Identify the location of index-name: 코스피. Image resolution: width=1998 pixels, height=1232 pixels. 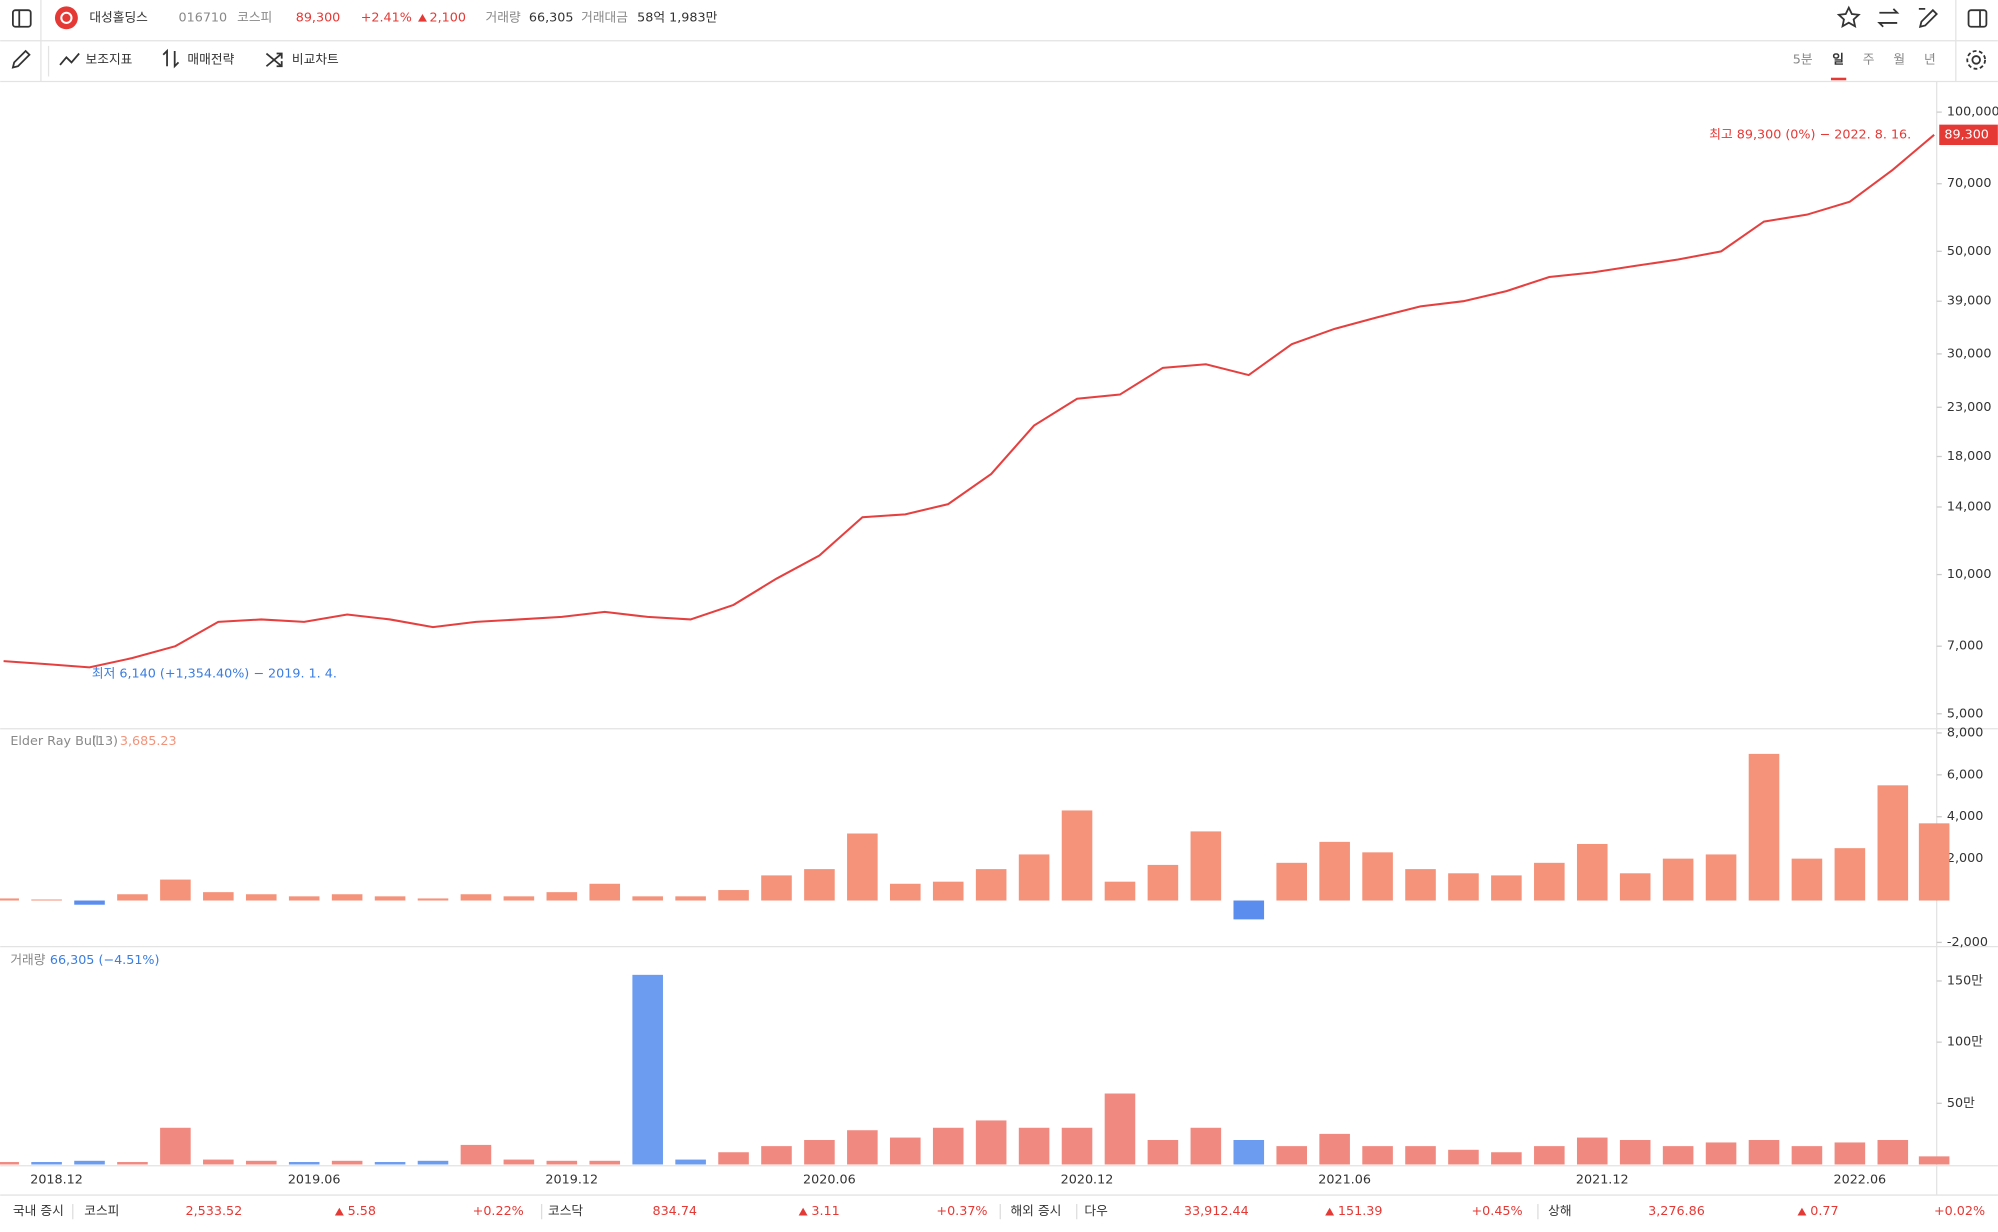
(101, 1211).